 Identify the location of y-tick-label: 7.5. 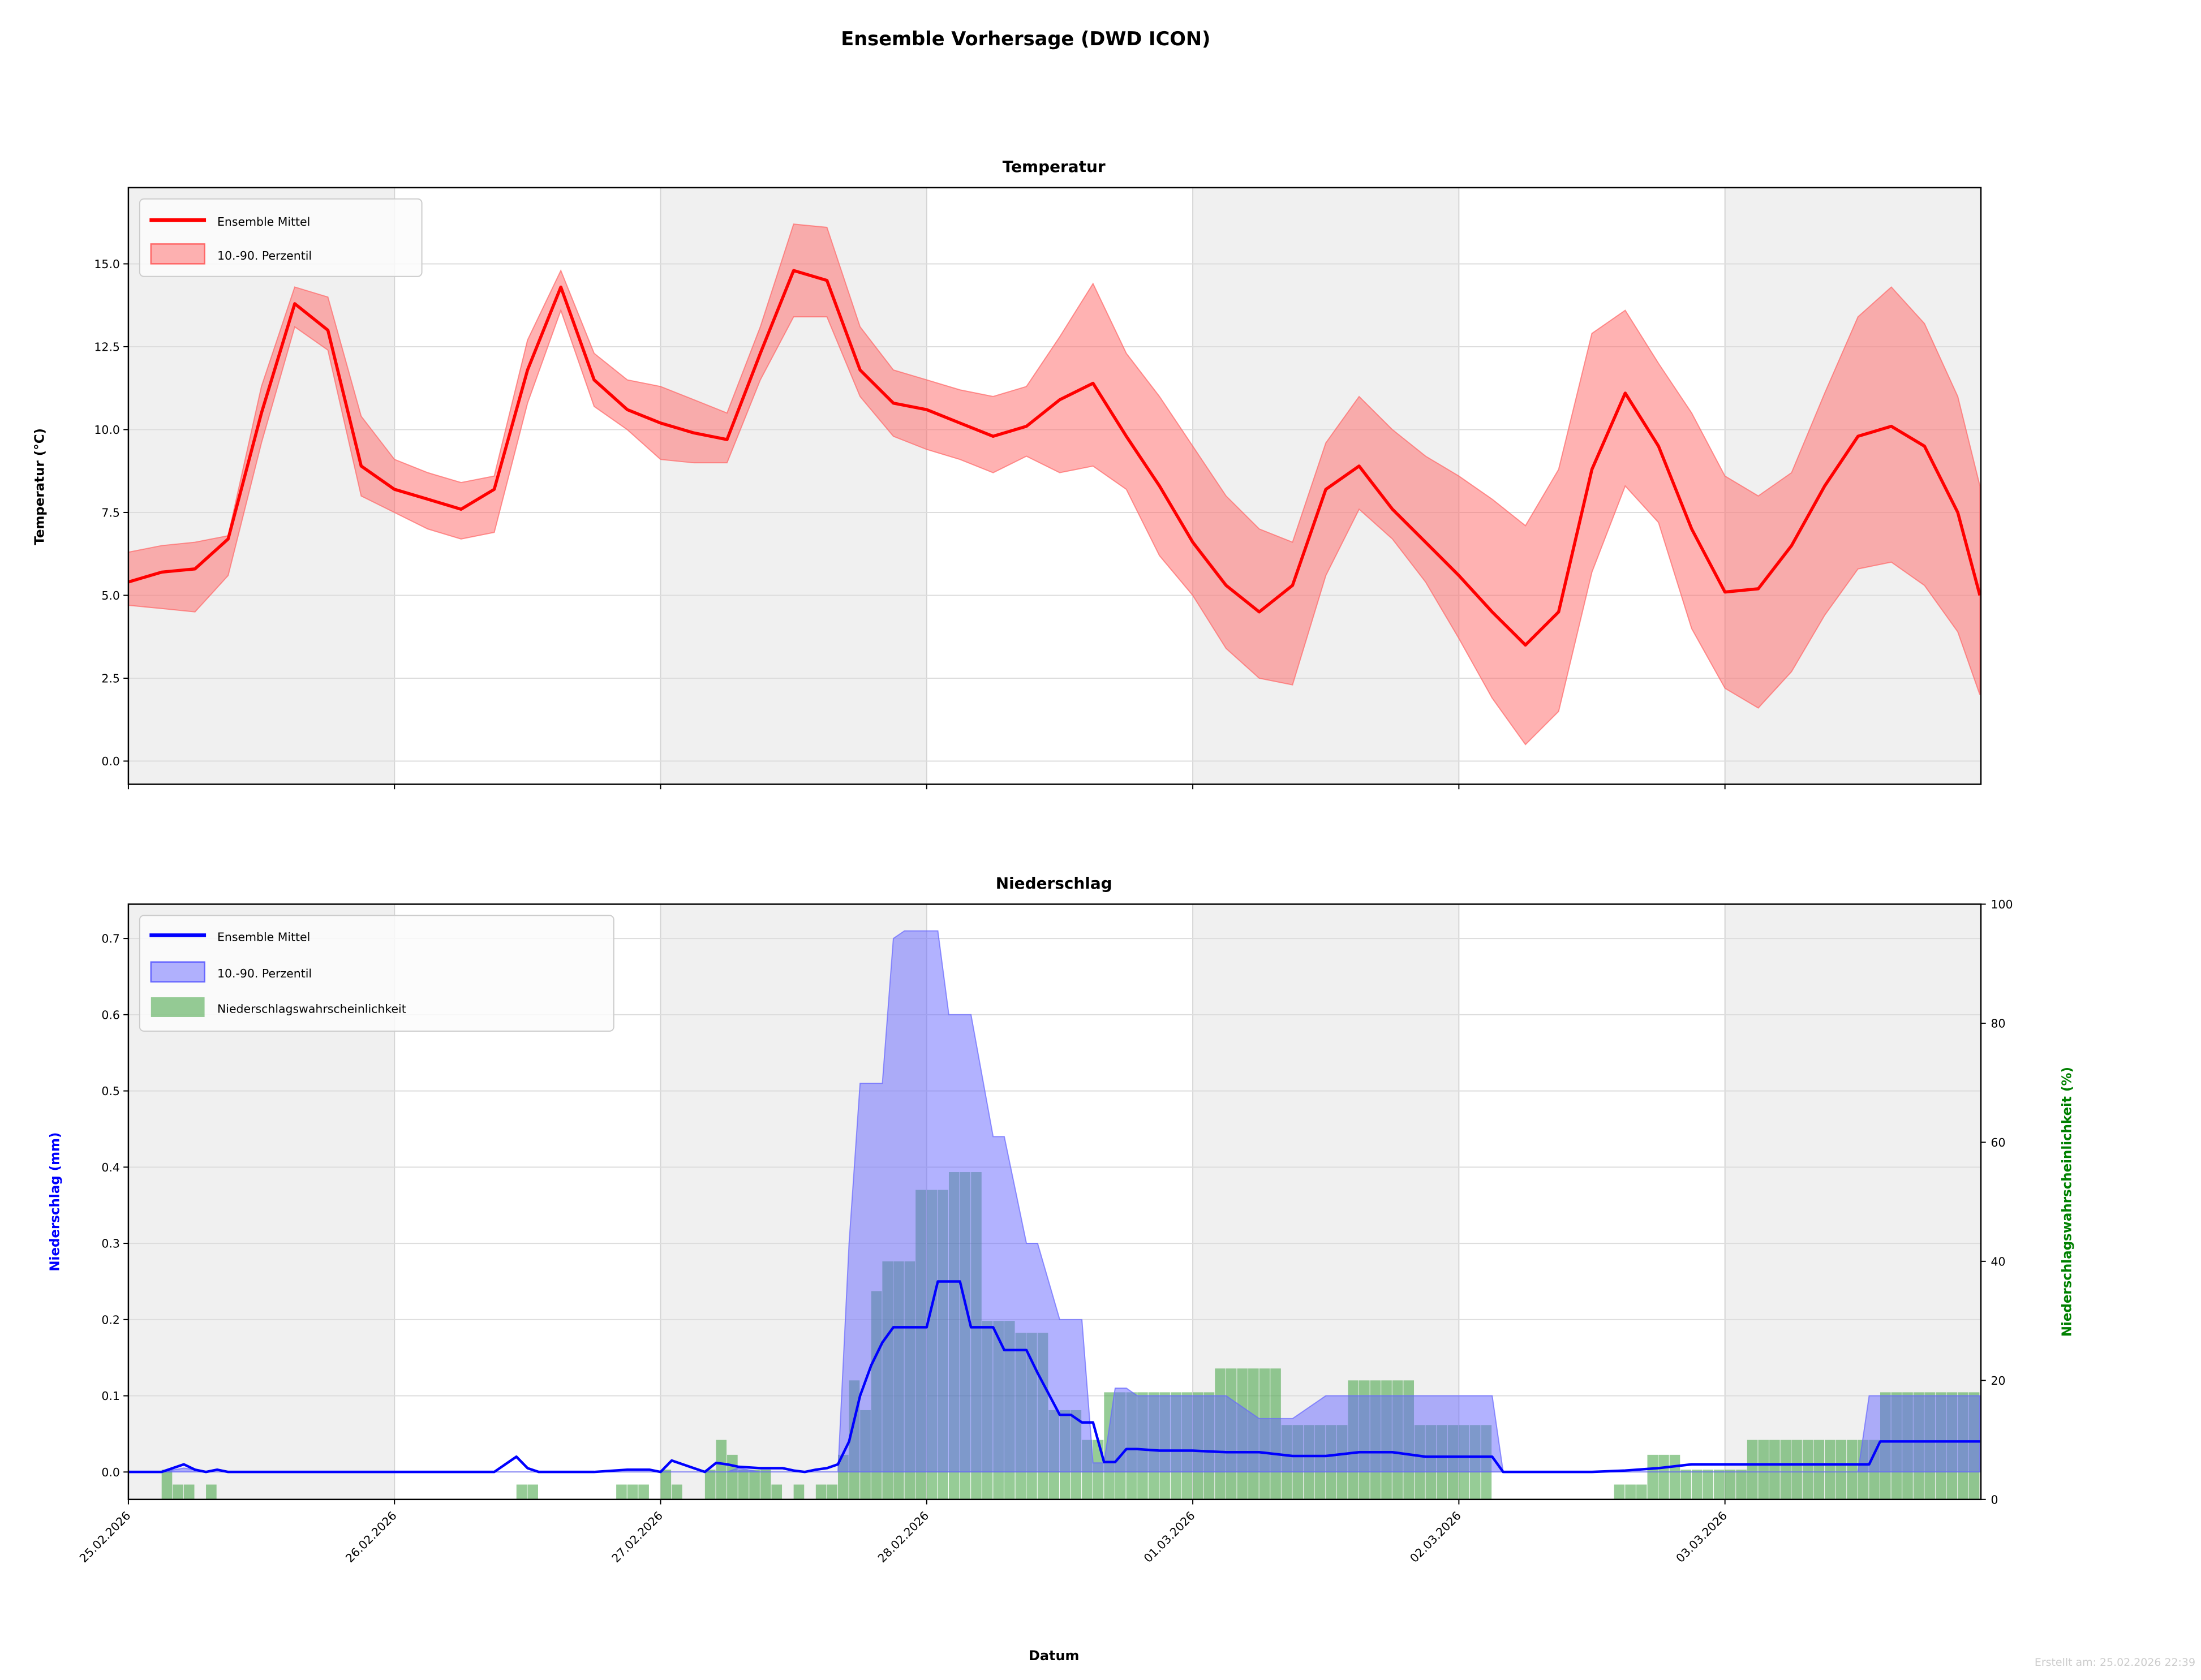
(111, 512).